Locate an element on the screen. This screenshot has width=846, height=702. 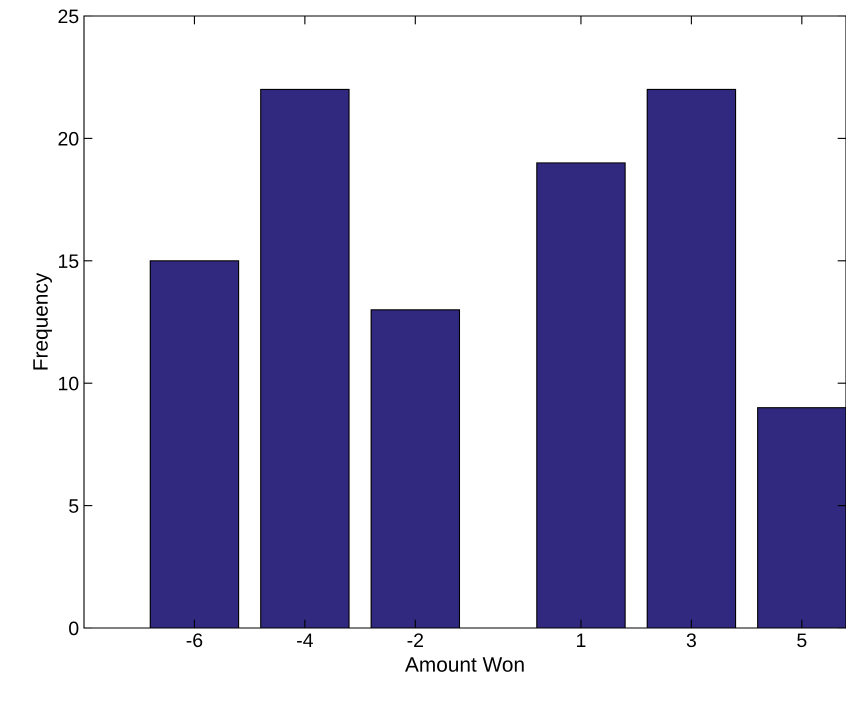
x-axis-title: Amount Won is located at coordinates (464, 664).